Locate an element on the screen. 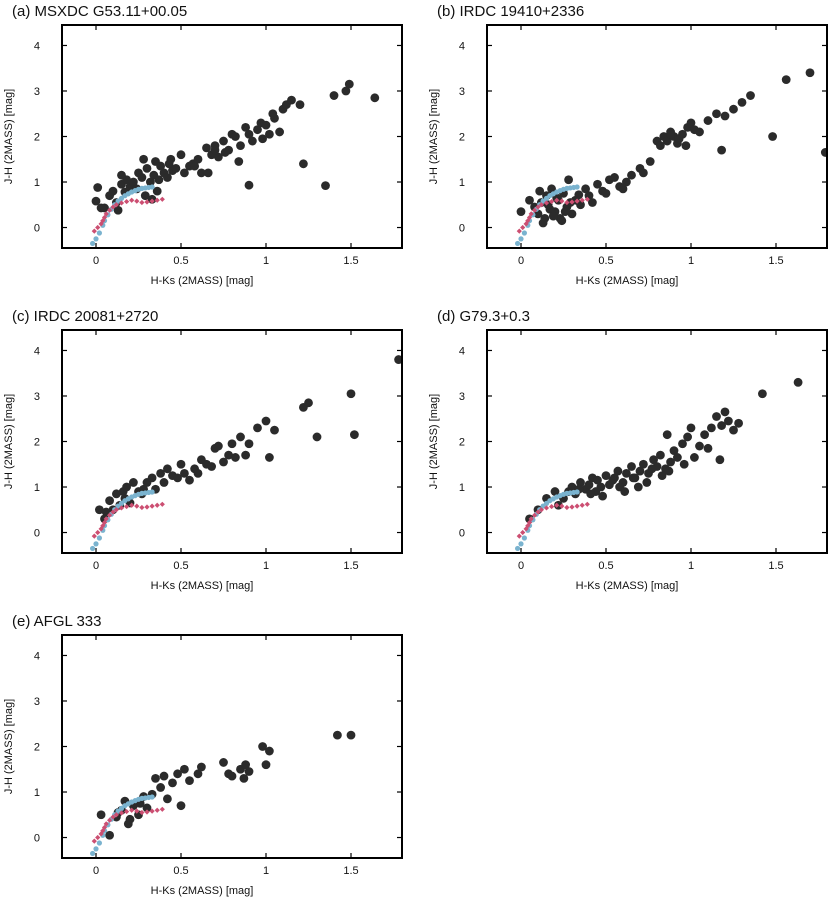 The height and width of the screenshot is (899, 830). x-tick-label: 0.5 is located at coordinates (180, 871).